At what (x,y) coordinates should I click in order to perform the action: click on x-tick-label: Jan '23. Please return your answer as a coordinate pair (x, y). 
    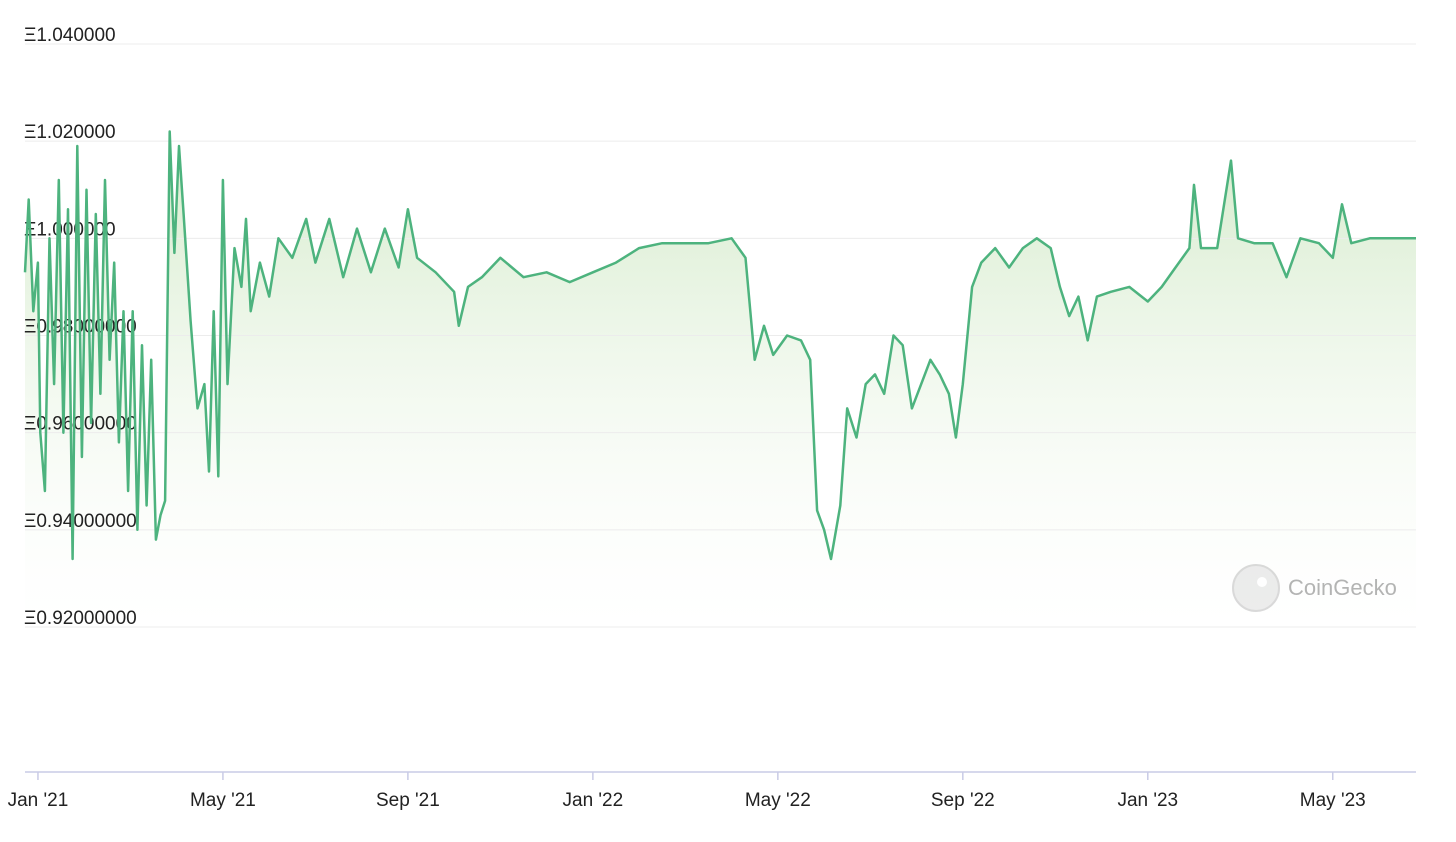
    Looking at the image, I should click on (1147, 800).